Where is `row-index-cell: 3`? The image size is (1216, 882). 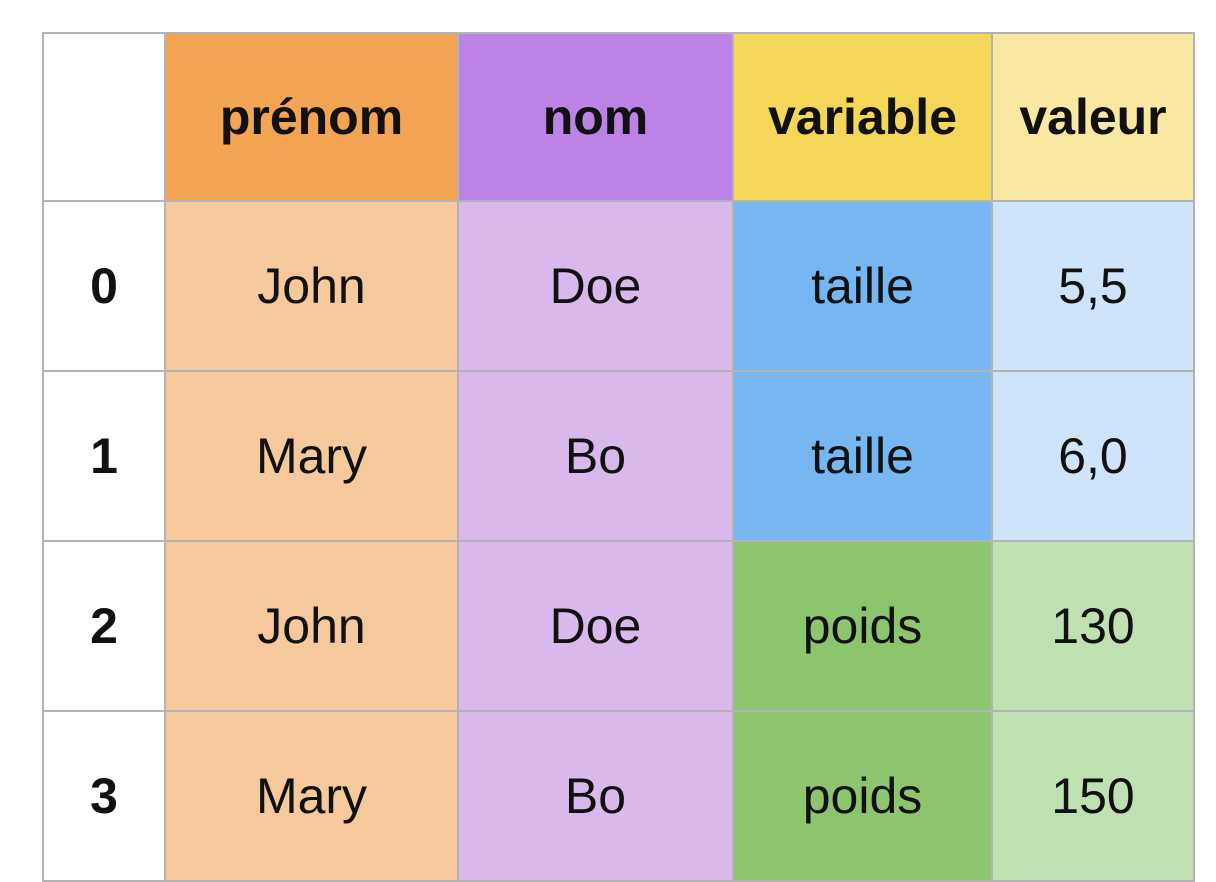
row-index-cell: 3 is located at coordinates (104, 796).